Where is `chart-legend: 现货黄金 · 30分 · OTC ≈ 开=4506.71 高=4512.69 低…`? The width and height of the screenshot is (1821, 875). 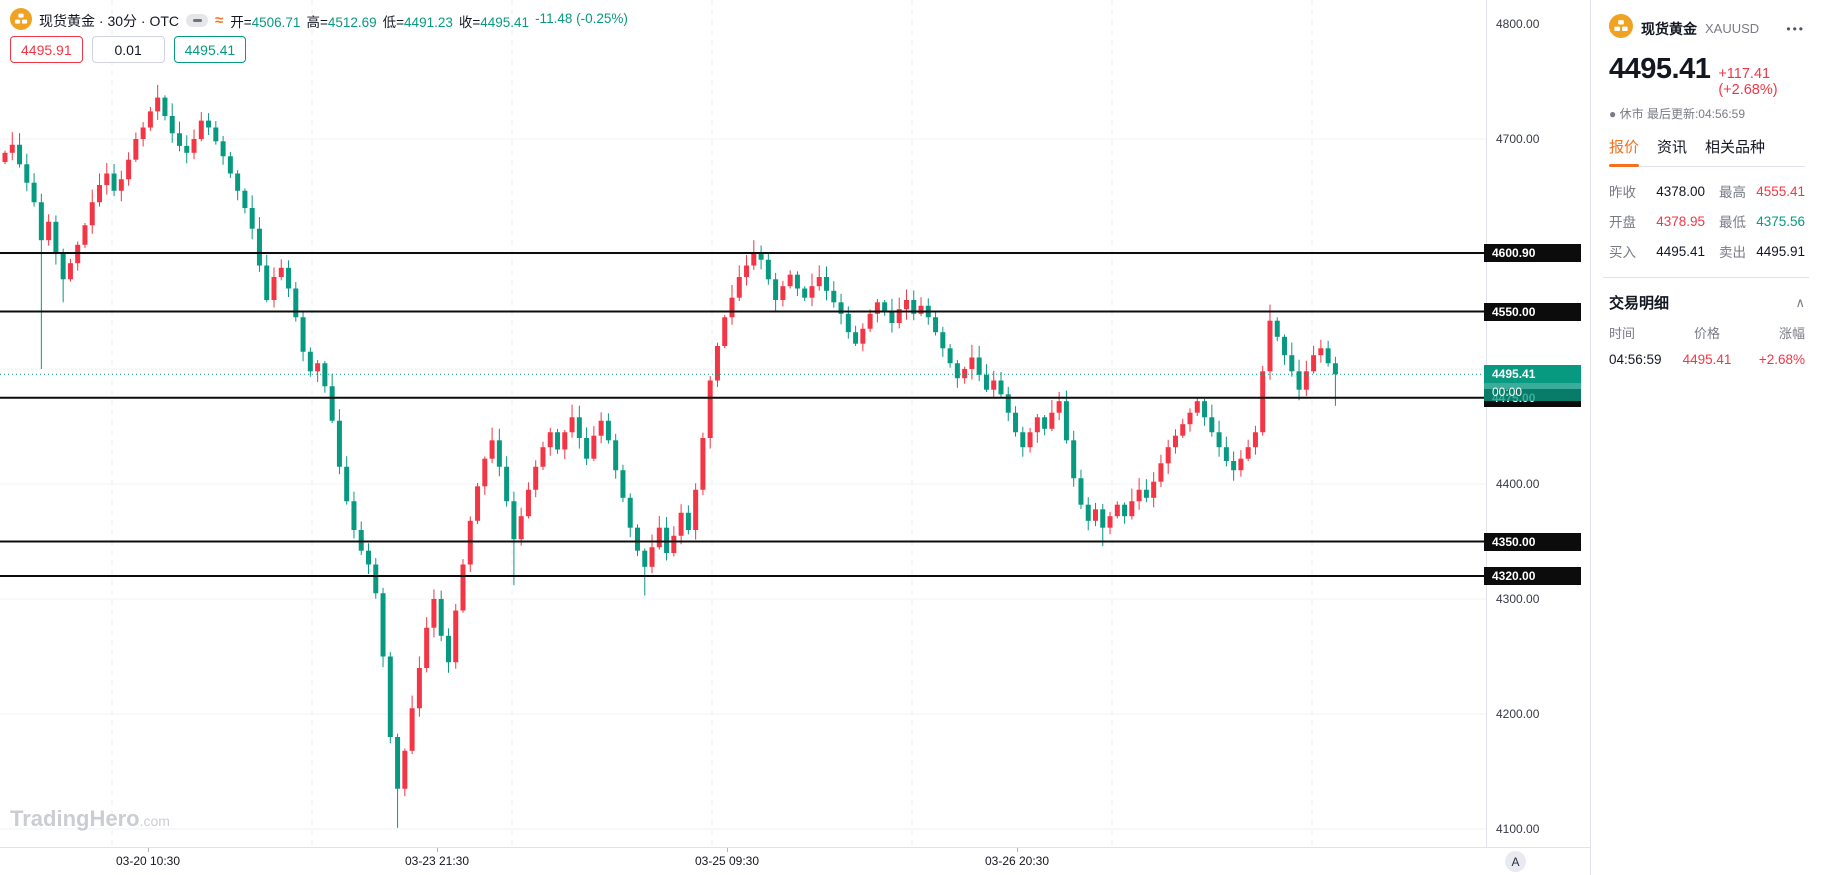
chart-legend: 现货黄金 · 30分 · OTC ≈ 开=4506.71 高=4512.69 低… is located at coordinates (319, 20).